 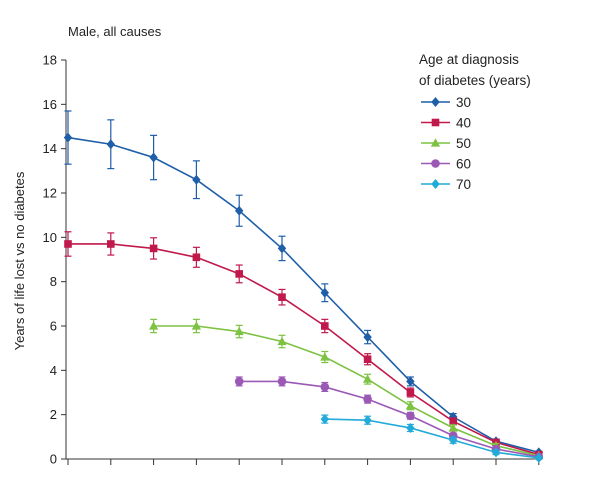 What do you see at coordinates (446, 164) in the screenshot?
I see `legend-item-60: 60` at bounding box center [446, 164].